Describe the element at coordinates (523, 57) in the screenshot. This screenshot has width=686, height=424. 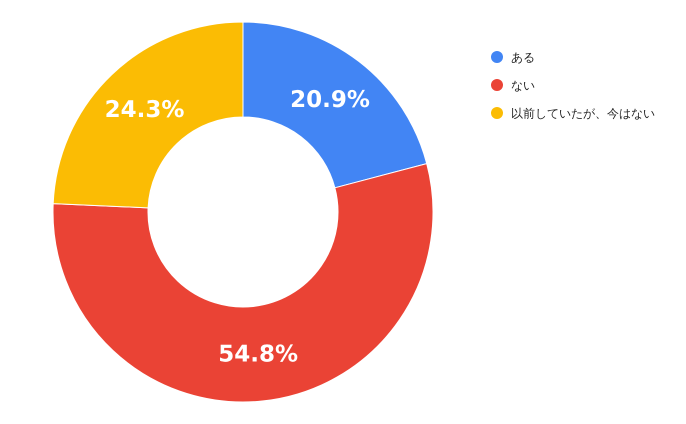
I see `legend-label: ある` at that location.